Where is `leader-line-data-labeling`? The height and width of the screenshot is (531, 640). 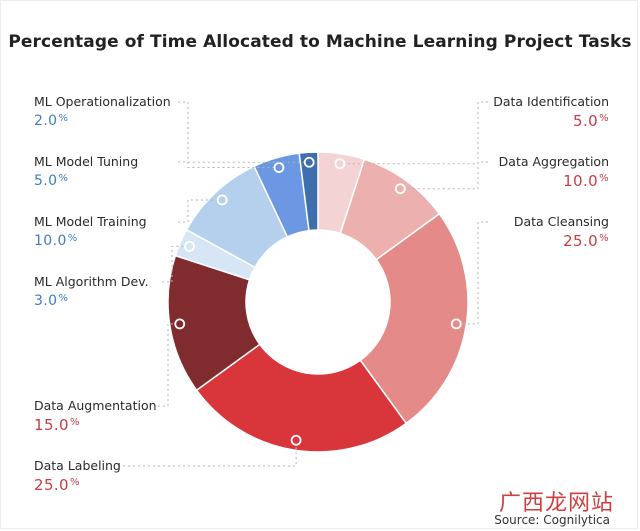
leader-line-data-labeling is located at coordinates (207, 453).